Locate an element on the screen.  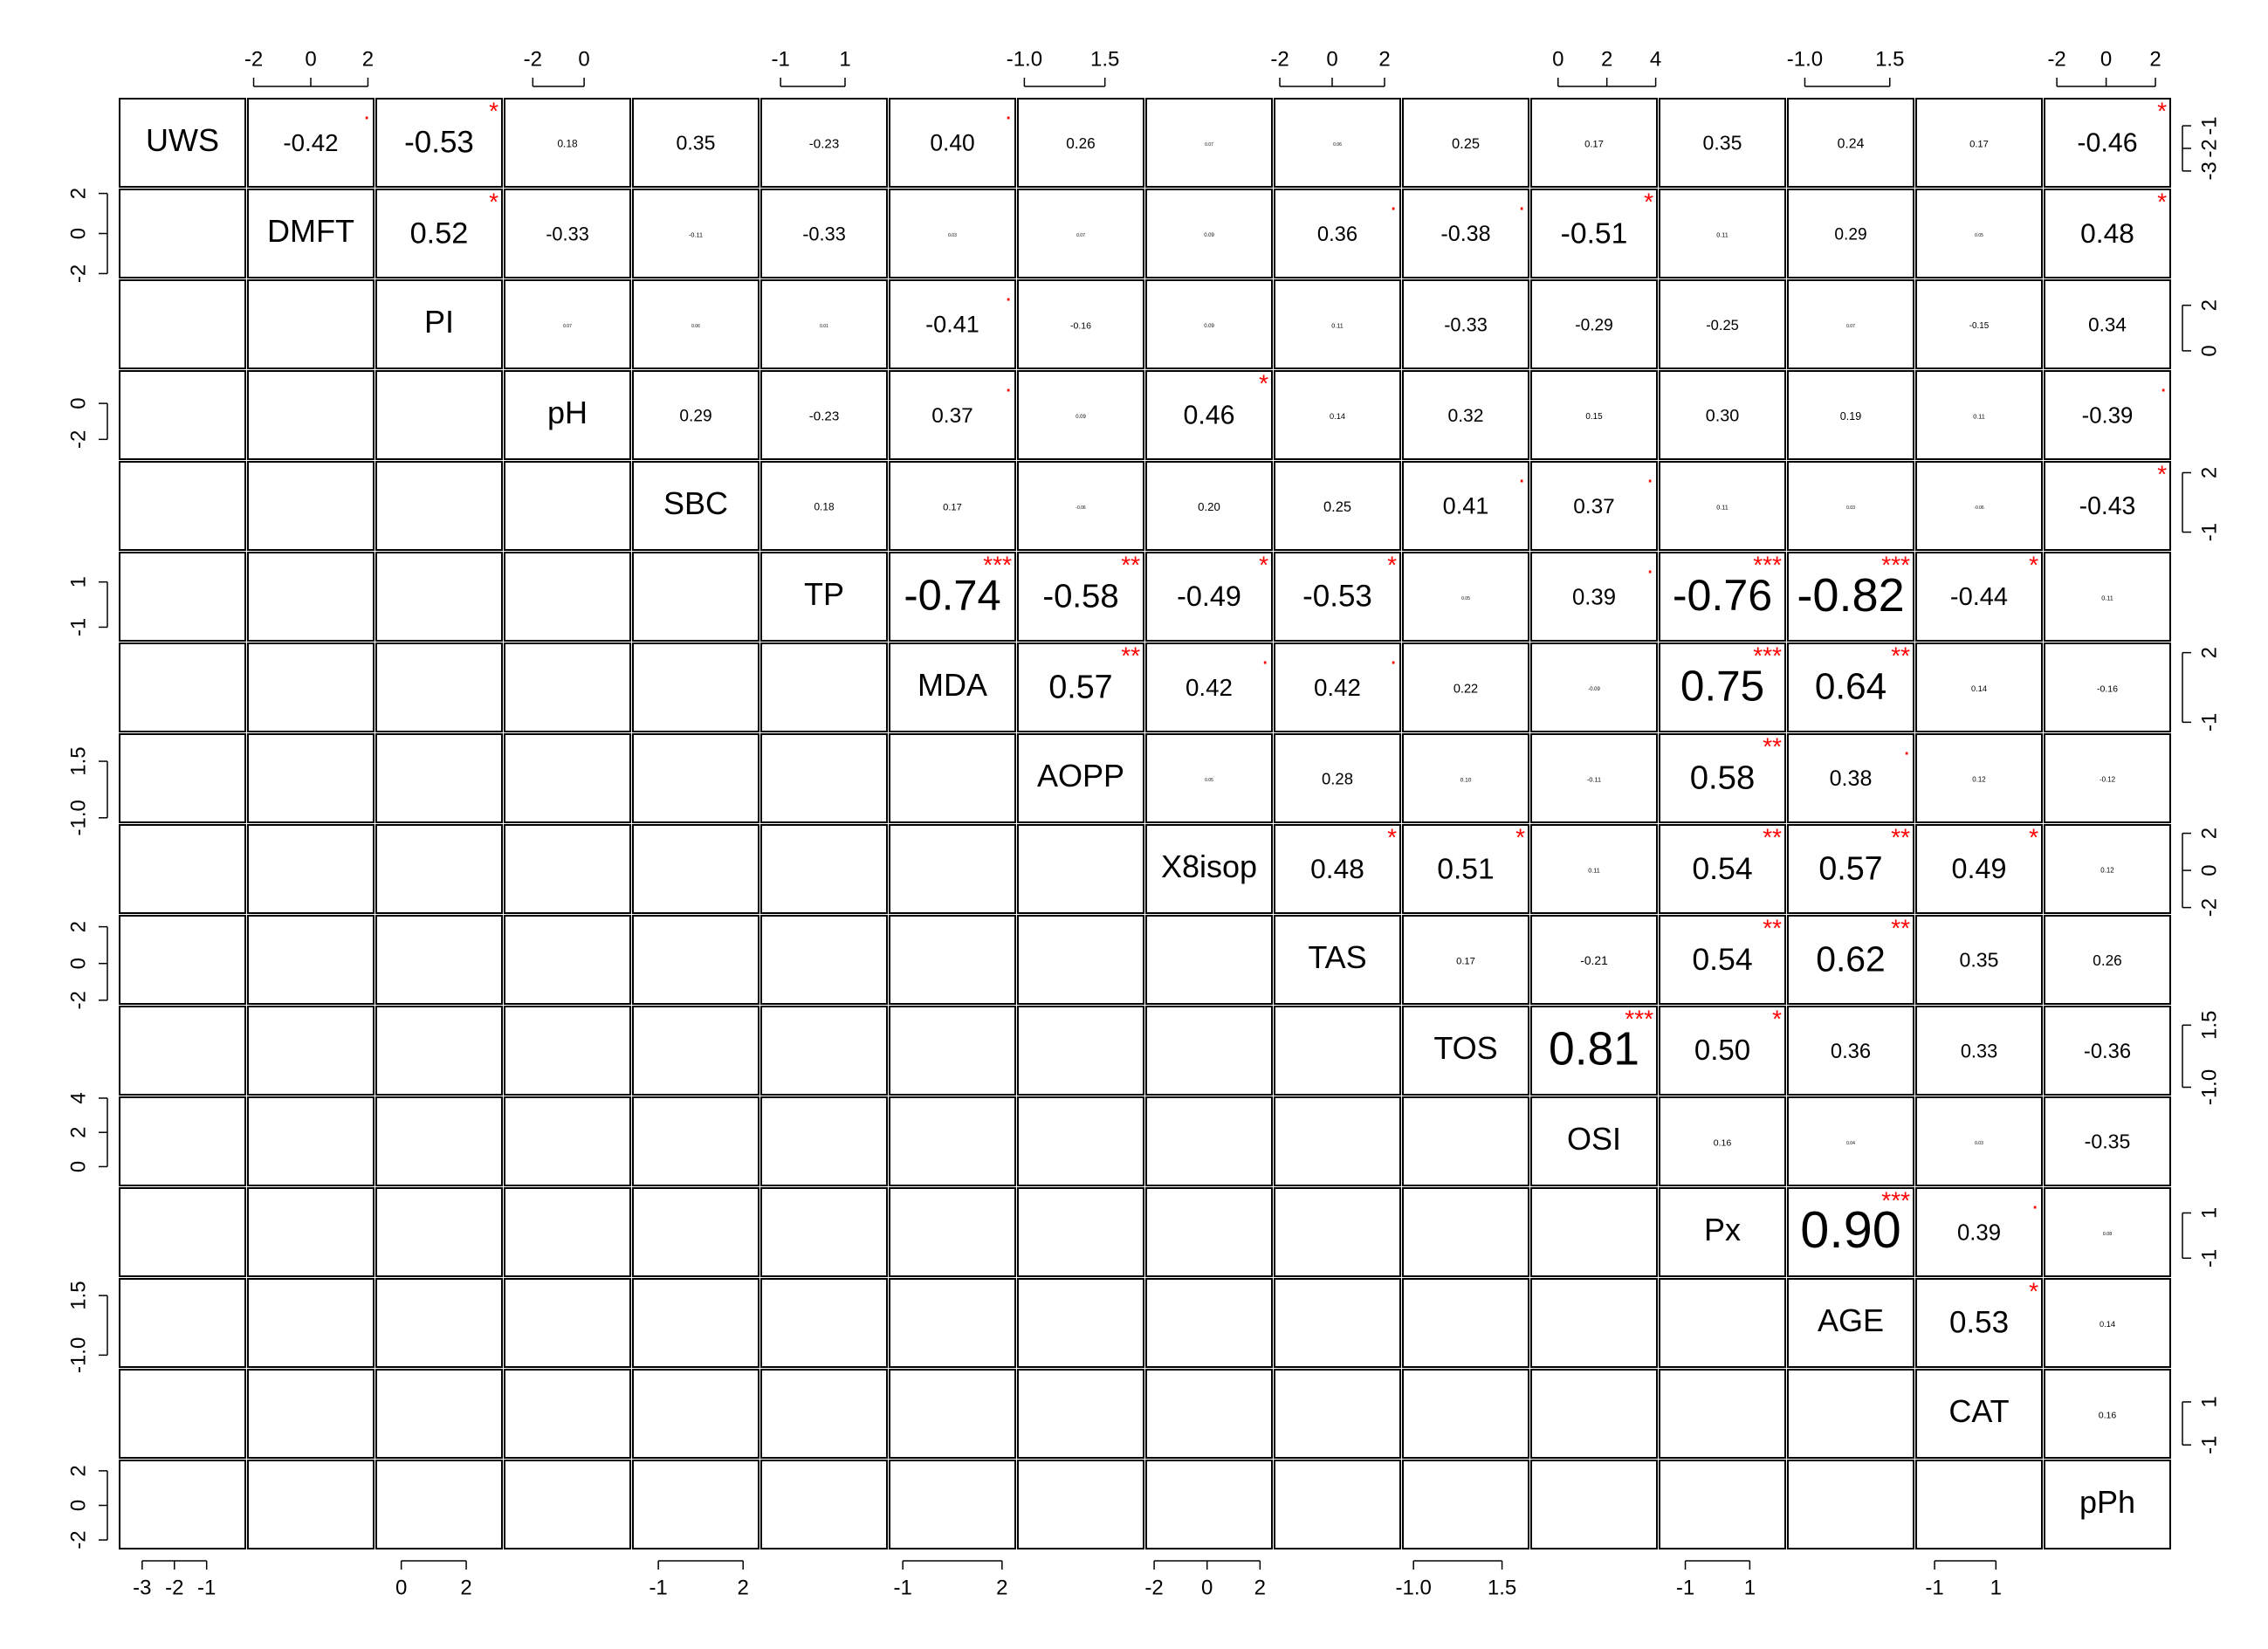
correlation: 0.57 is located at coordinates (1850, 867).